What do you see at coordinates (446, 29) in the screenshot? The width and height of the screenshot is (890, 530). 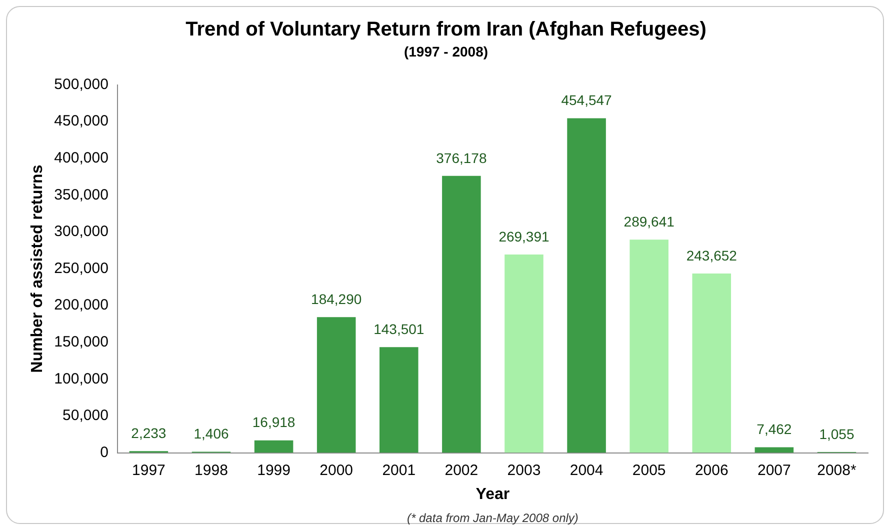 I see `chart-title: Trend of Voluntary Return from Iran (Afghan Refugees)` at bounding box center [446, 29].